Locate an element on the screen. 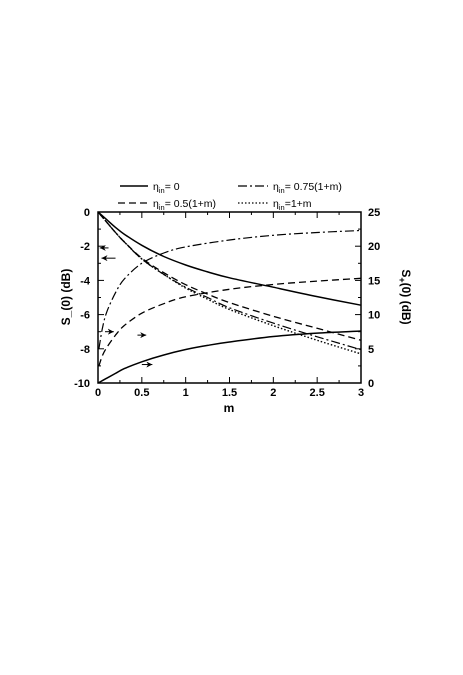 The height and width of the screenshot is (675, 463). x-tick-label: 2.5 is located at coordinates (317, 393).